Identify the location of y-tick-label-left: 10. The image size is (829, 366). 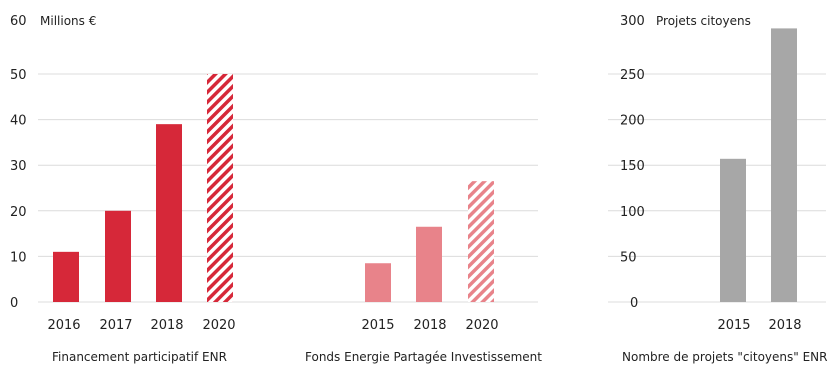
(18, 257).